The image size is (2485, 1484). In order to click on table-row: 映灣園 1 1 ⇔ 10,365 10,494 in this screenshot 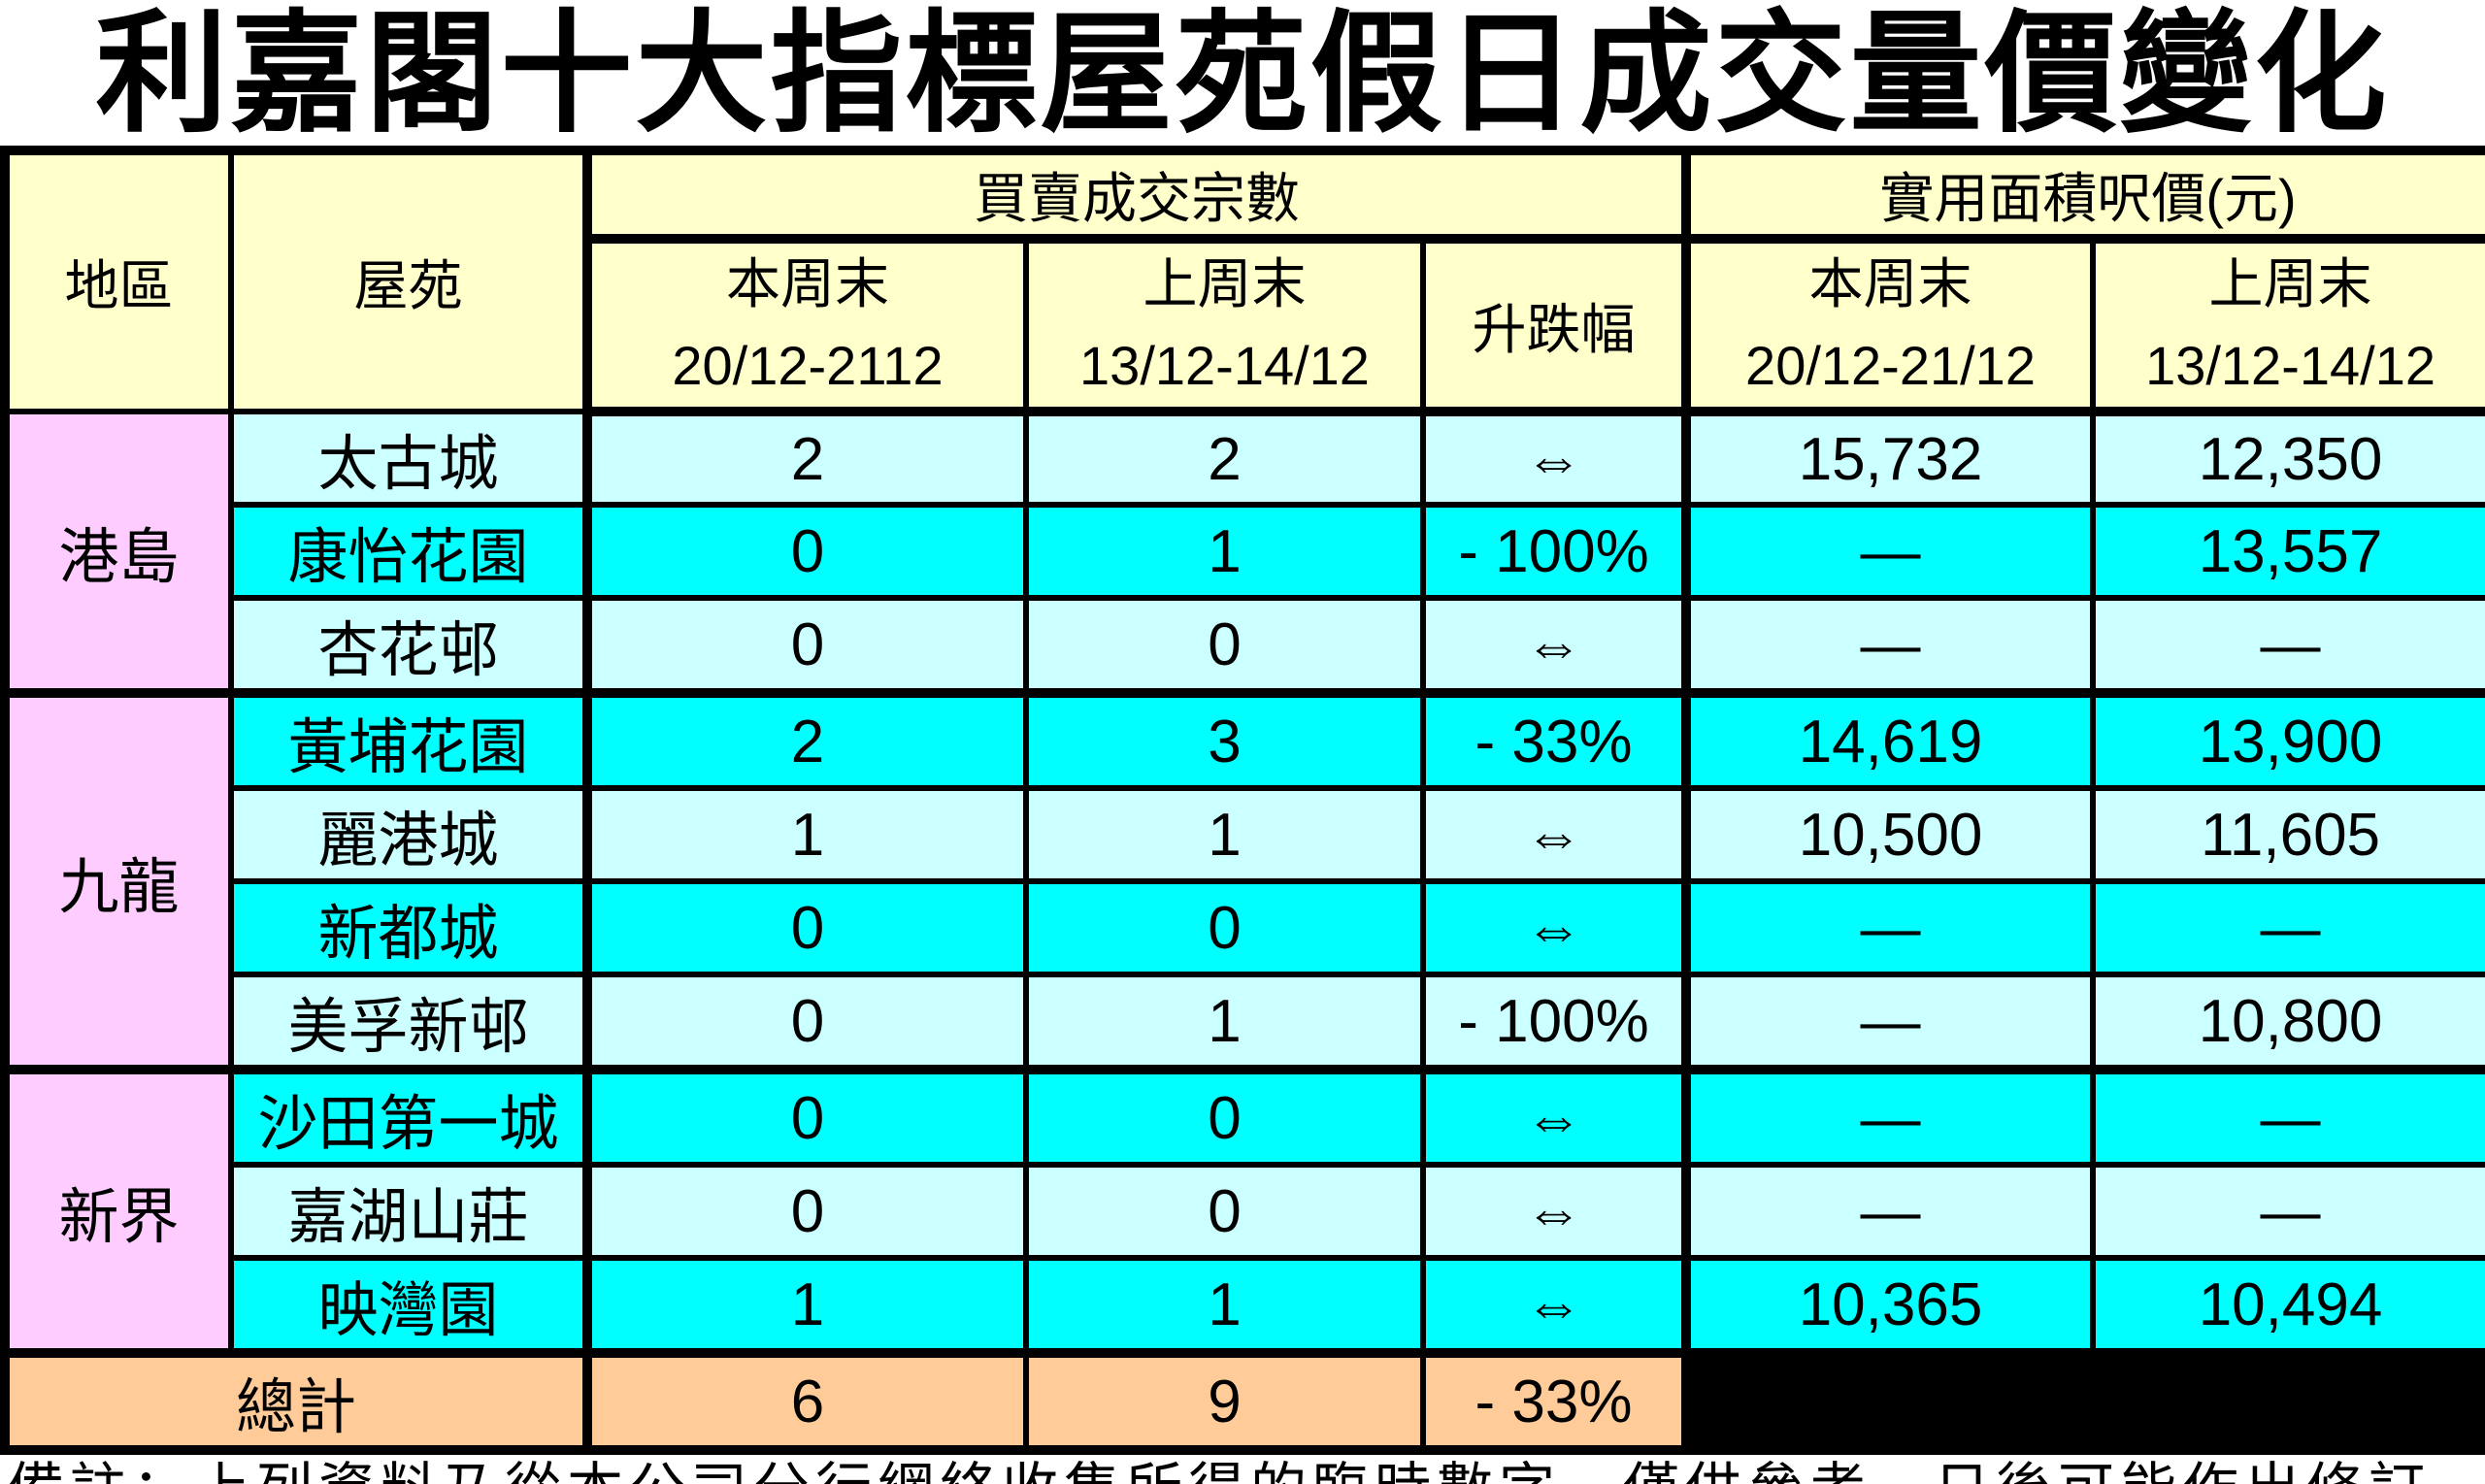, I will do `click(1245, 1306)`.